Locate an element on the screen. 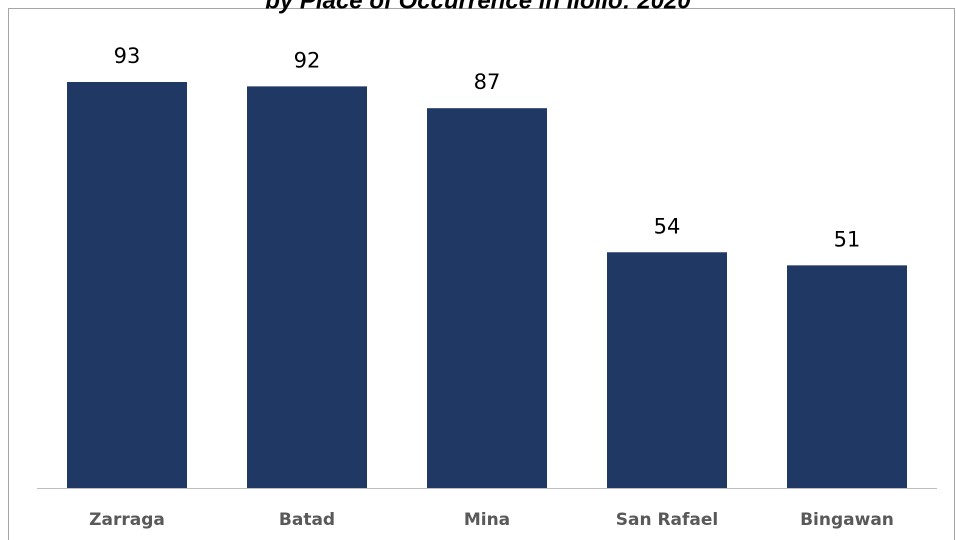  value-label: 92 is located at coordinates (307, 60).